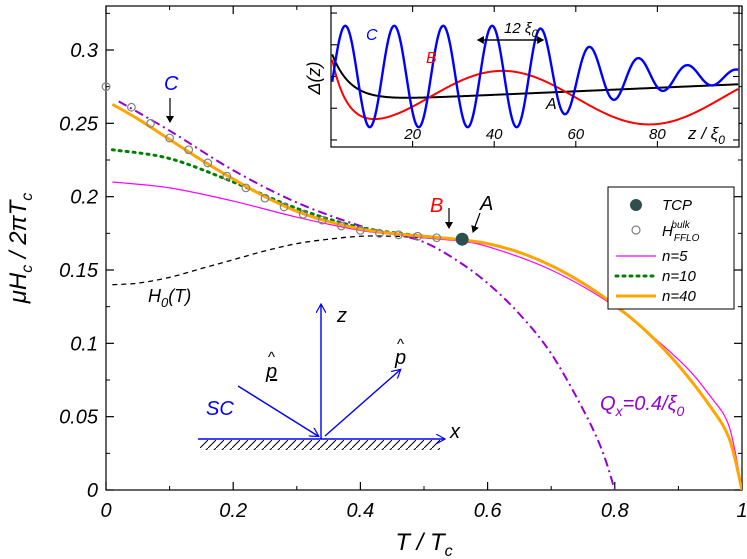 The image size is (747, 559). I want to click on p-reflected-label: p, so click(400, 358).